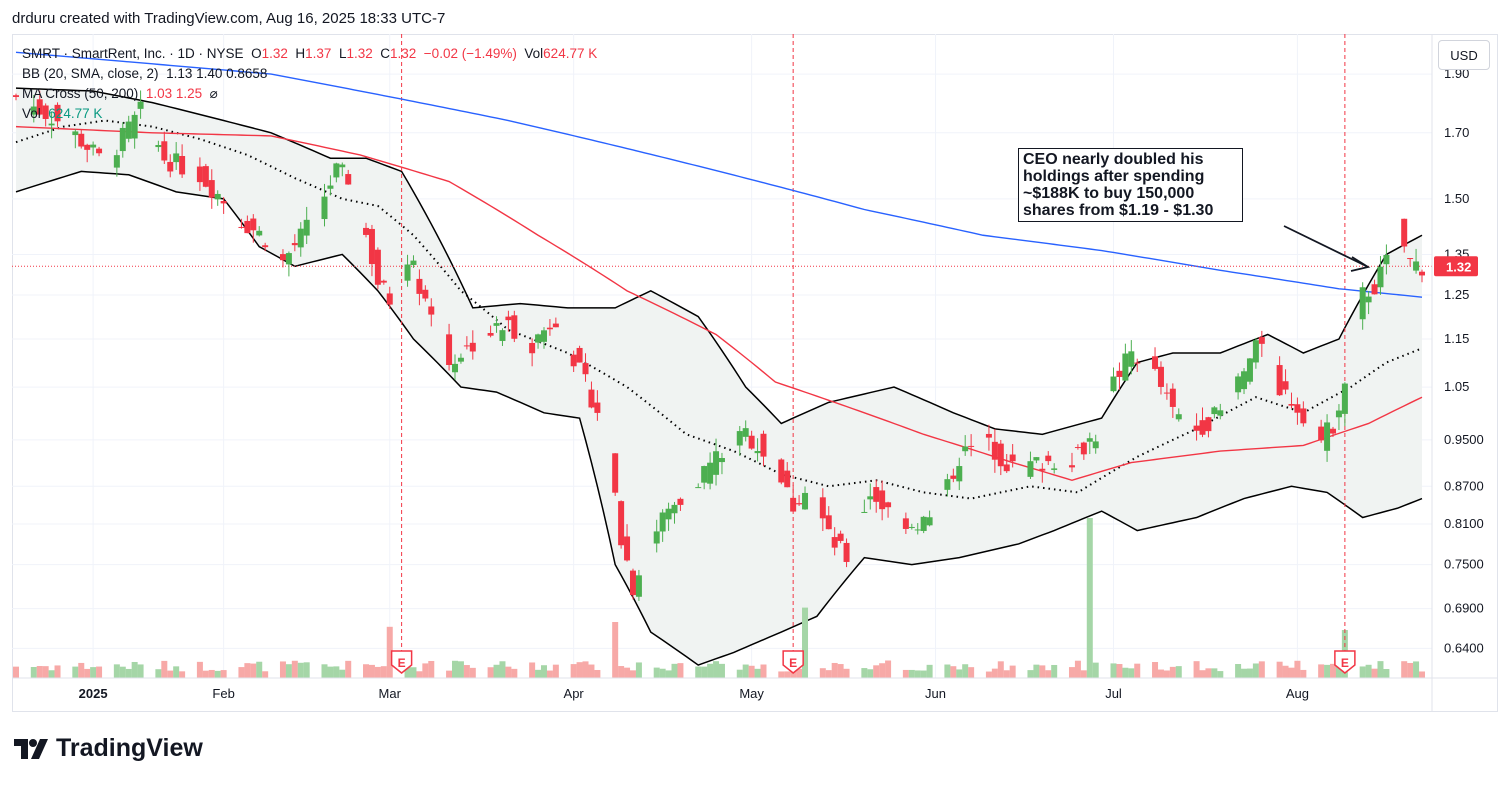 The width and height of the screenshot is (1510, 787). What do you see at coordinates (935, 693) in the screenshot?
I see `x-tick-label: Jun` at bounding box center [935, 693].